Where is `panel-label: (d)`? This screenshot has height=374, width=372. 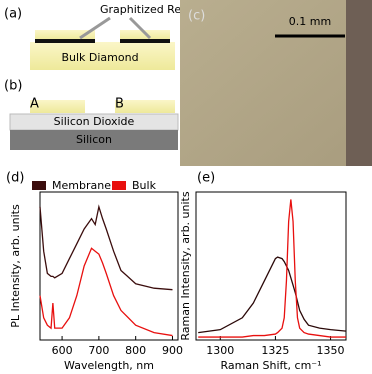 panel-label: (d) is located at coordinates (15, 178).